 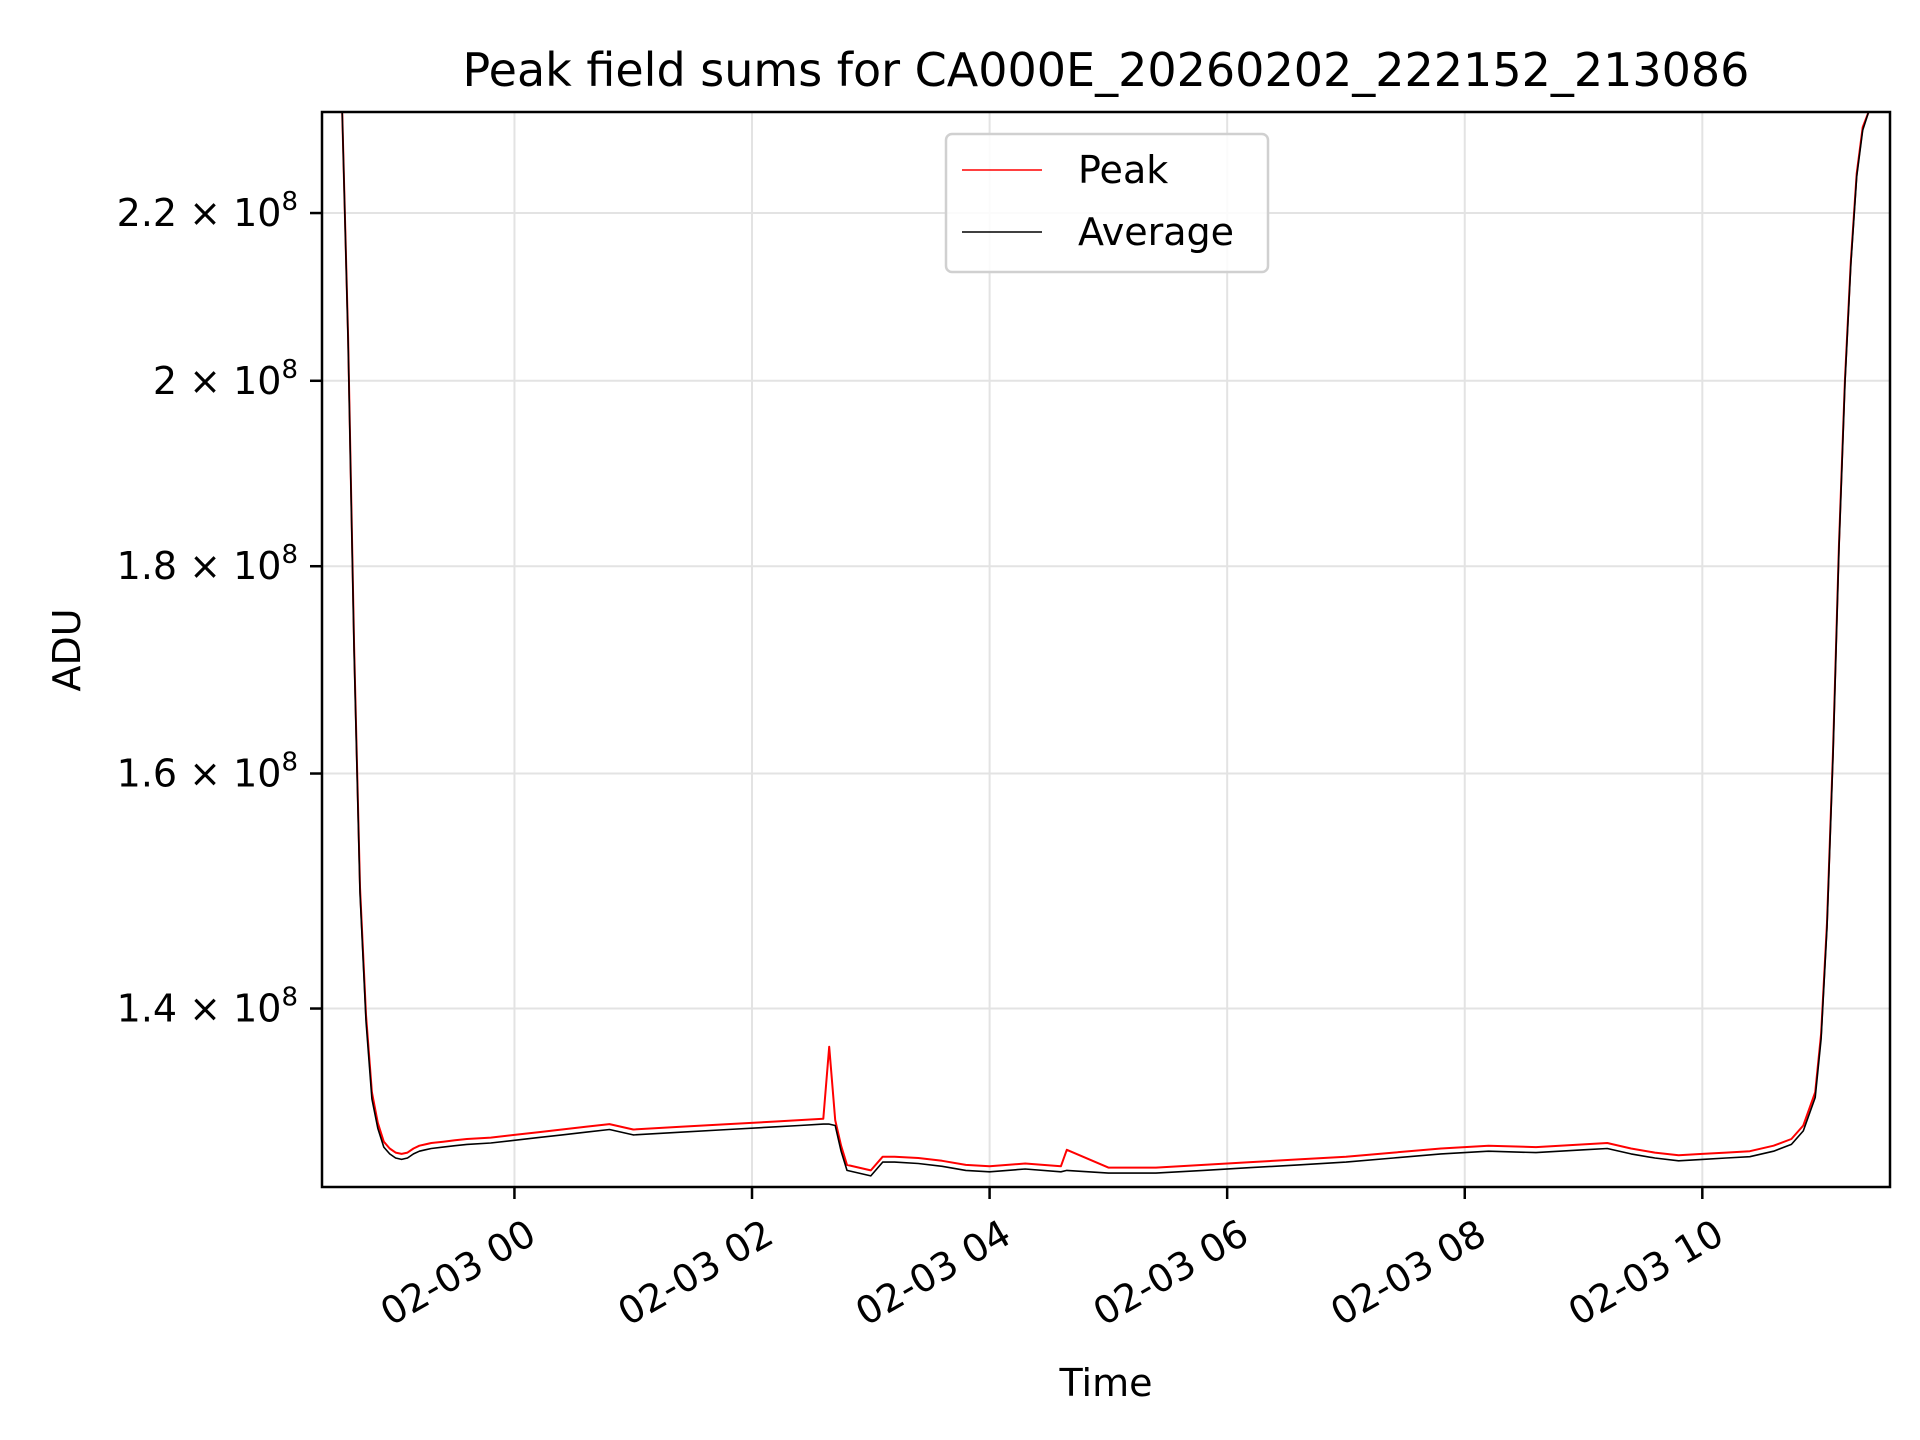 What do you see at coordinates (153, 1009) in the screenshot?
I see `y-tick-mantissa: 1.4` at bounding box center [153, 1009].